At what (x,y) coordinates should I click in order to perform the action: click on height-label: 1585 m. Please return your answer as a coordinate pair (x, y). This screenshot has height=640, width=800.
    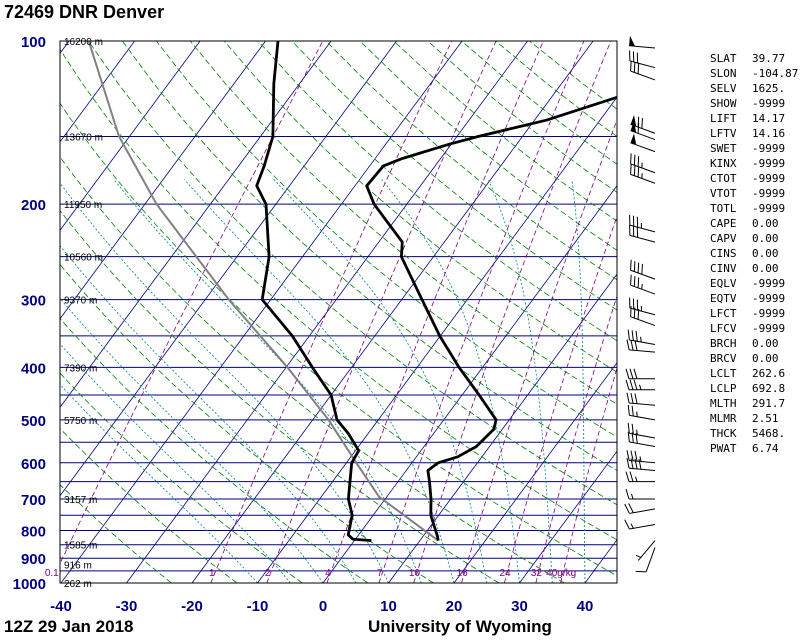
    Looking at the image, I should click on (80, 546).